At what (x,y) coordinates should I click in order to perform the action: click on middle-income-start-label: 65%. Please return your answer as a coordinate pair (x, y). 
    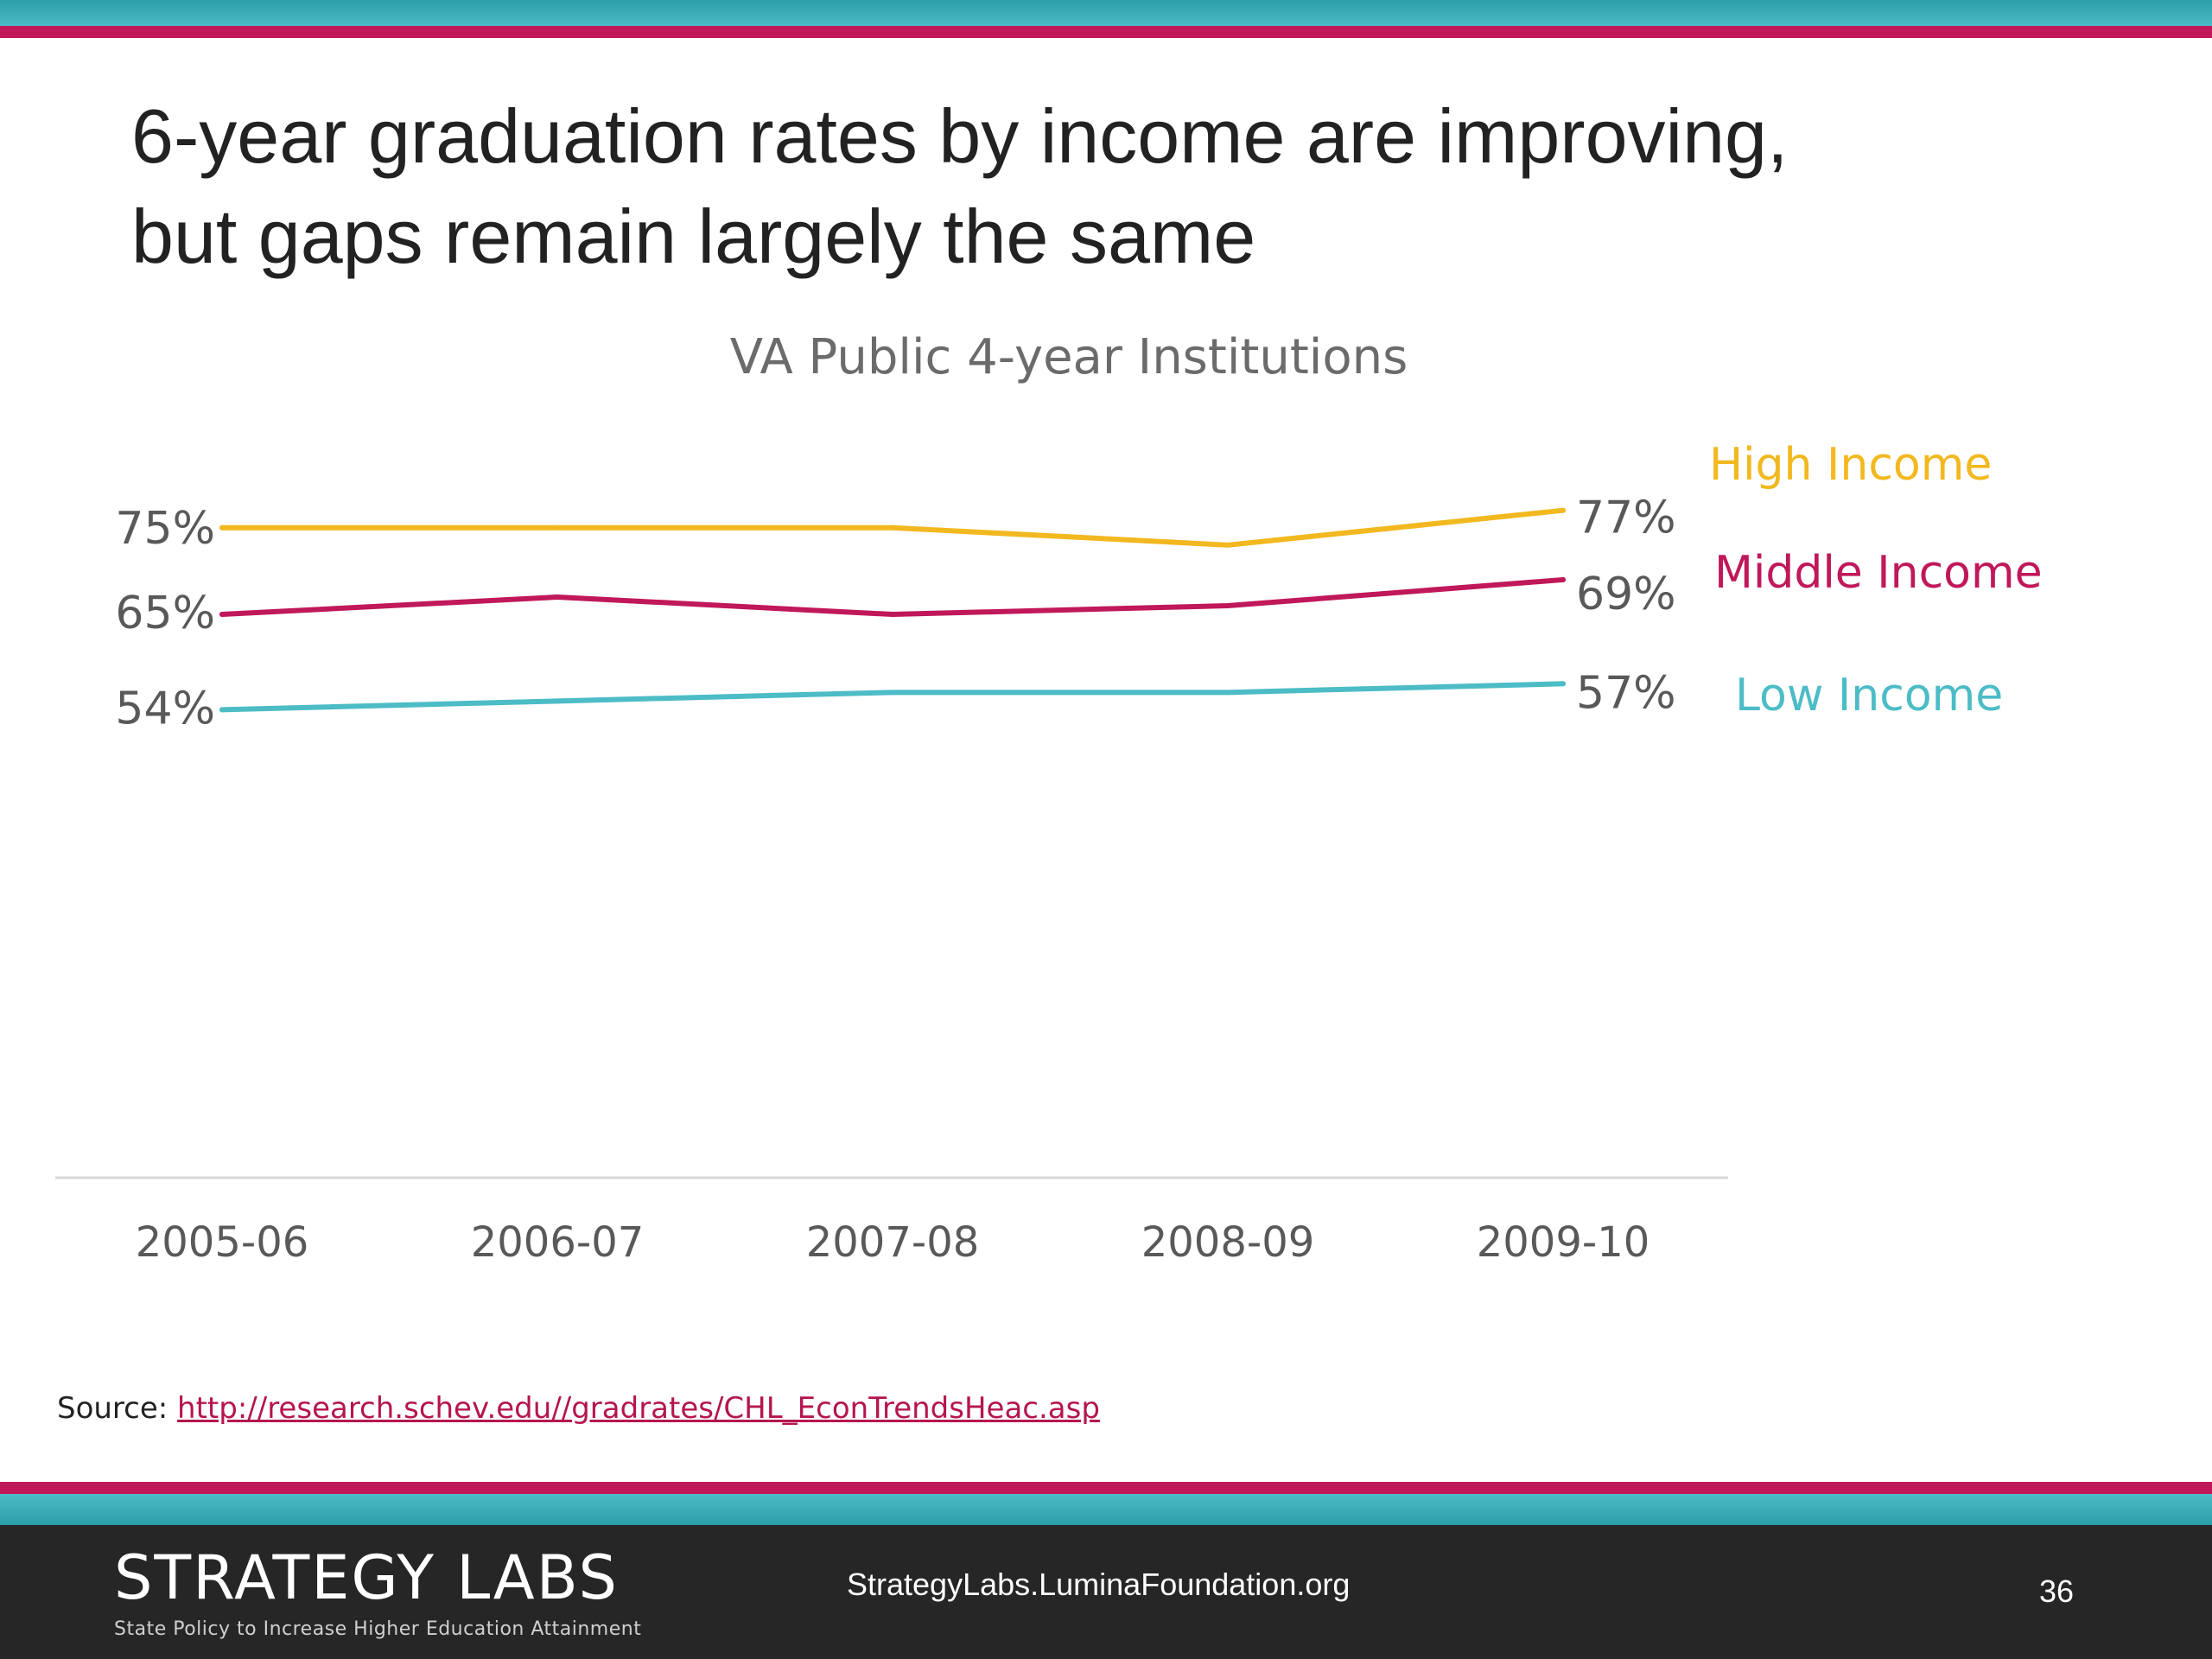
    Looking at the image, I should click on (165, 613).